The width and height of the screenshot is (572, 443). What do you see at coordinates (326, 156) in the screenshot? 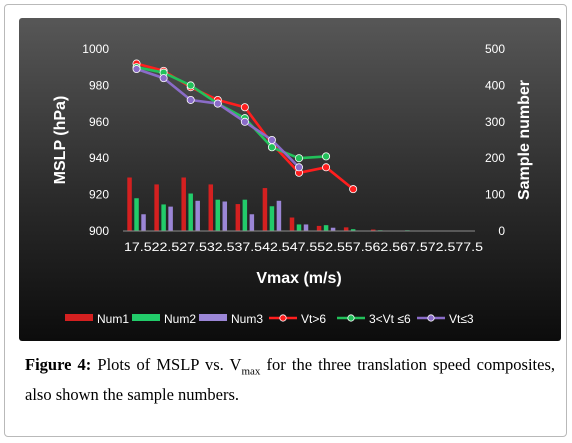
I see `point-series-2-52.5` at bounding box center [326, 156].